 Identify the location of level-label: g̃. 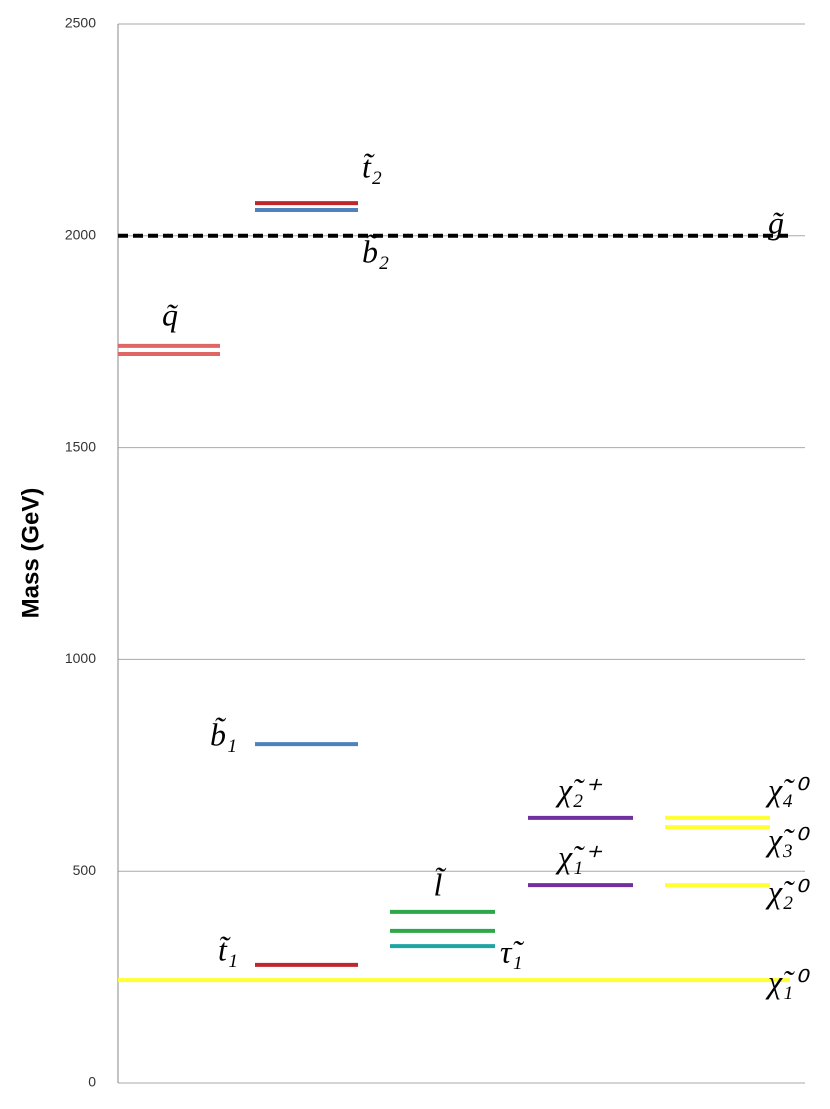
(776, 222).